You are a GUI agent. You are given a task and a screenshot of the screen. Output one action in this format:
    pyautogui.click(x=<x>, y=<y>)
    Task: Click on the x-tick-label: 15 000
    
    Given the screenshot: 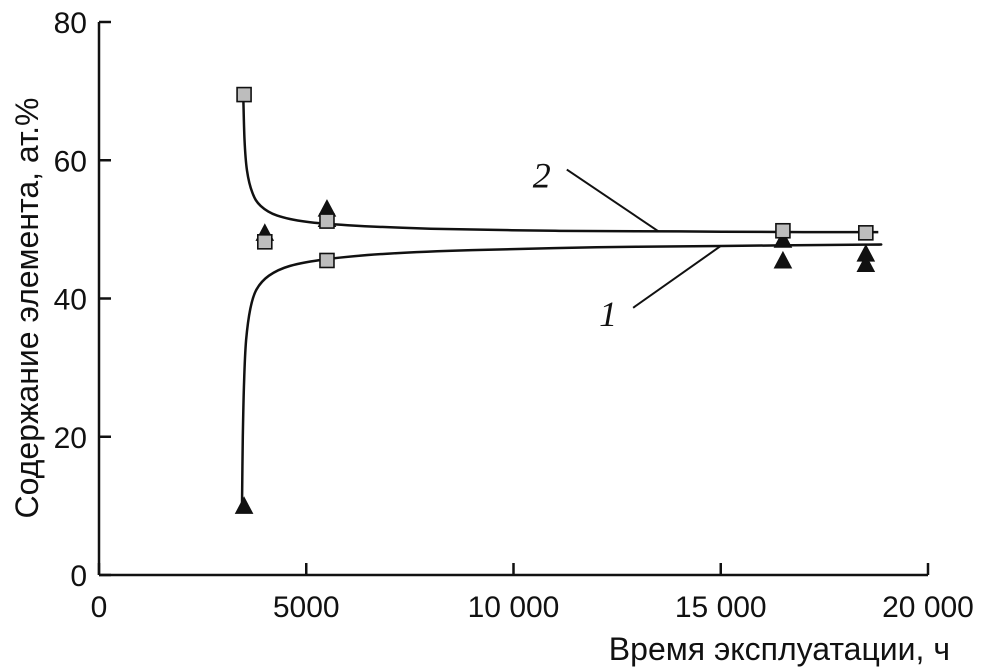 What is the action you would take?
    pyautogui.click(x=721, y=607)
    